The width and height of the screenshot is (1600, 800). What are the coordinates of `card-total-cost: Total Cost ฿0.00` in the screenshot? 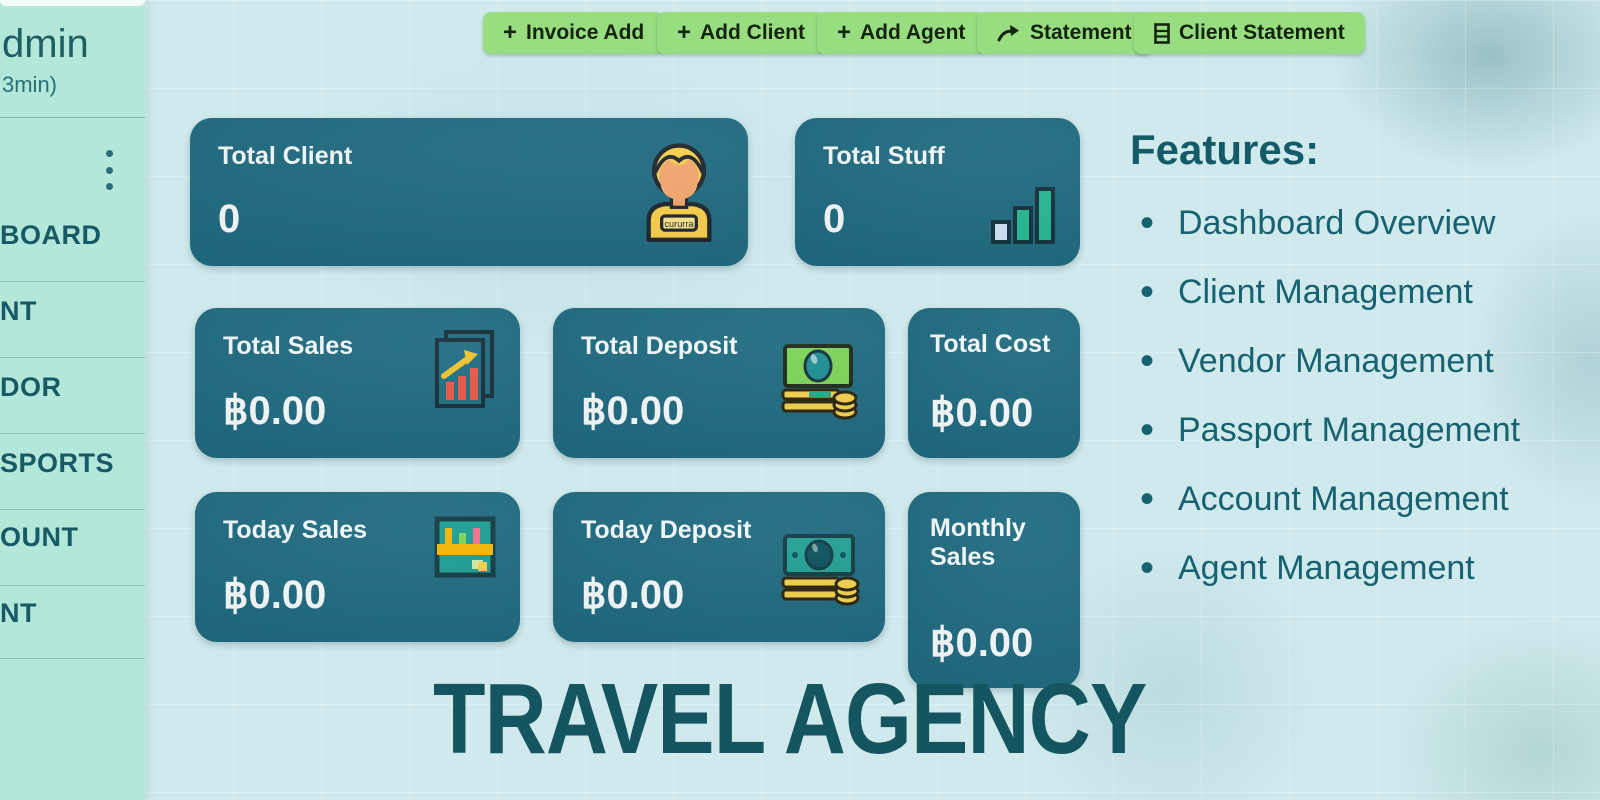 It's located at (994, 383).